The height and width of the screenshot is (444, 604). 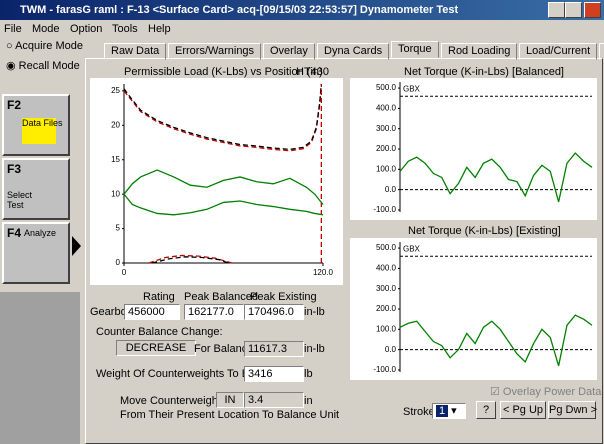 I want to click on tab: Torque, so click(x=415, y=49).